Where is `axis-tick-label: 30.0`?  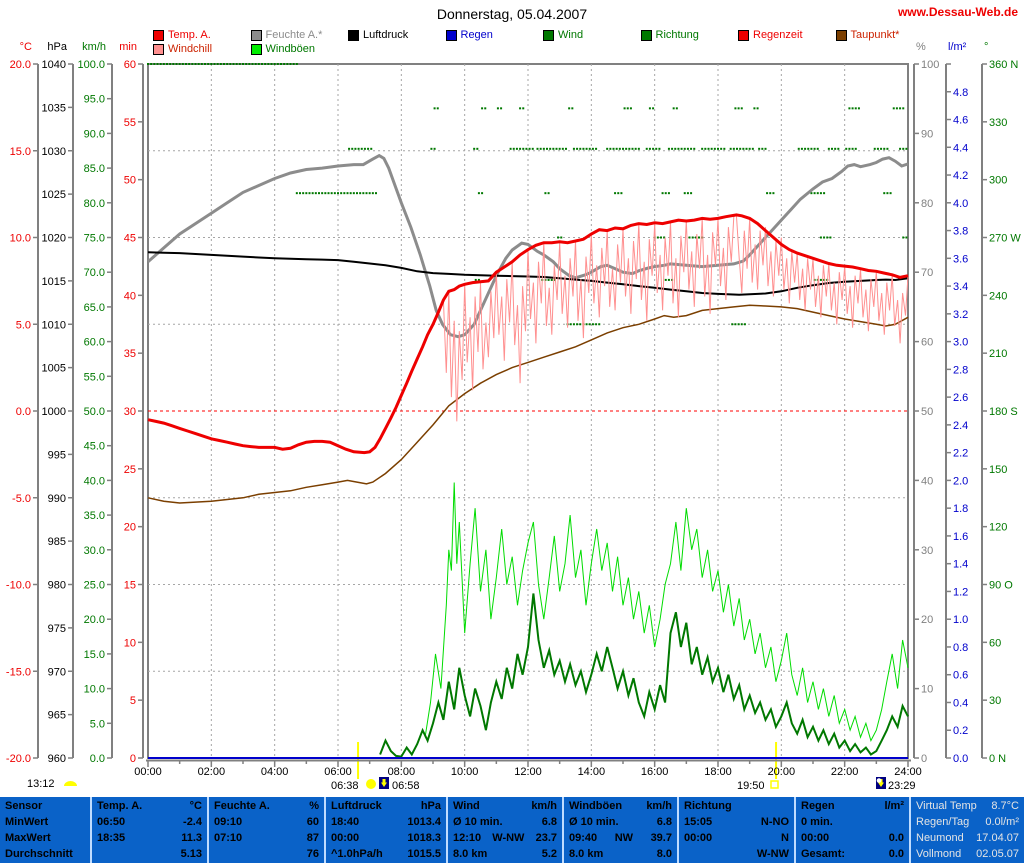 axis-tick-label: 30.0 is located at coordinates (94, 551).